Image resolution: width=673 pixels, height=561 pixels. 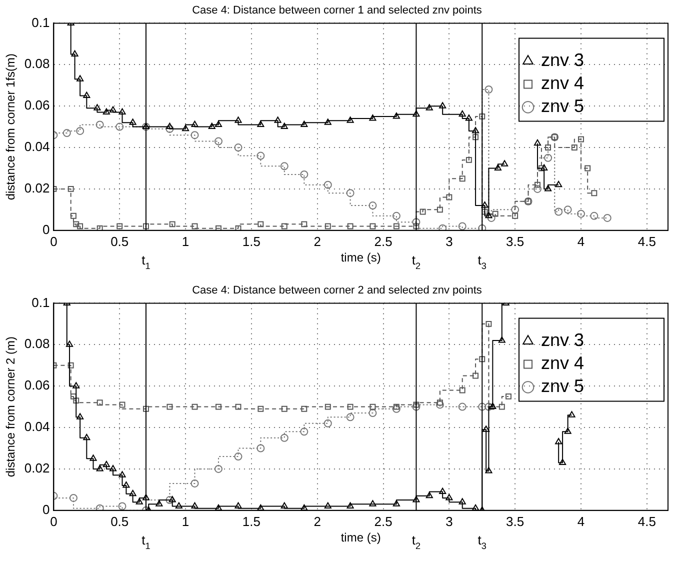 I want to click on y-axis-title: distance from corner 1fs(m), so click(x=11, y=126).